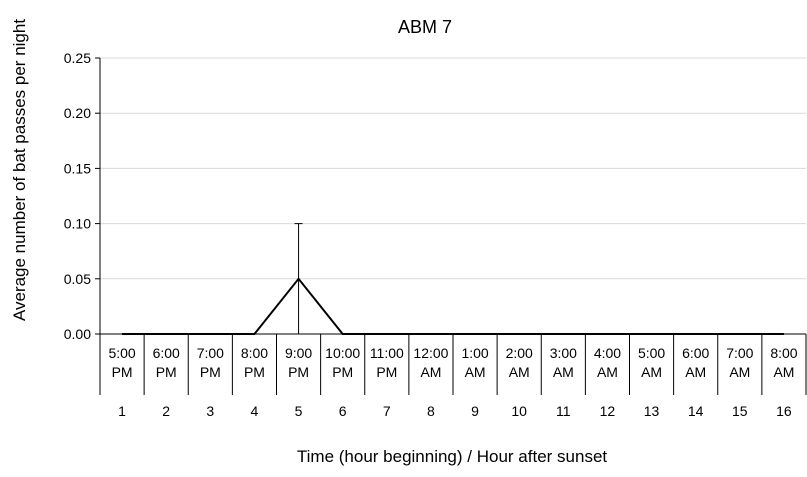  I want to click on y-axis-label: Average number of bat passes per night, so click(19, 170).